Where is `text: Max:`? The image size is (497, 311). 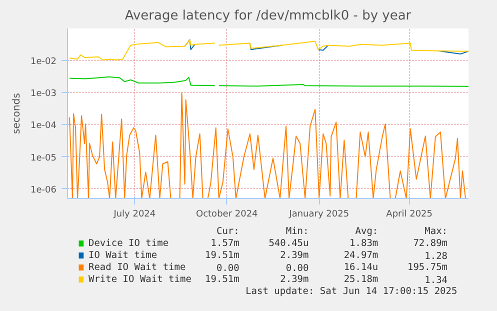
text: Max: is located at coordinates (436, 231).